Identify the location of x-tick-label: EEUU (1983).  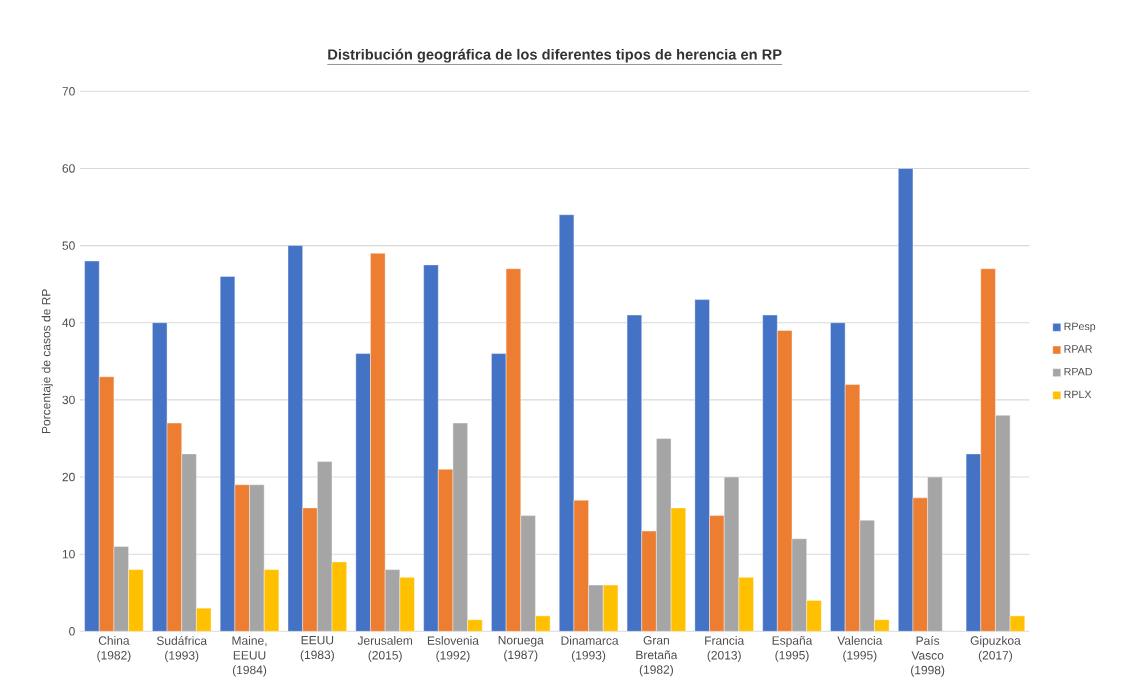
(317, 649).